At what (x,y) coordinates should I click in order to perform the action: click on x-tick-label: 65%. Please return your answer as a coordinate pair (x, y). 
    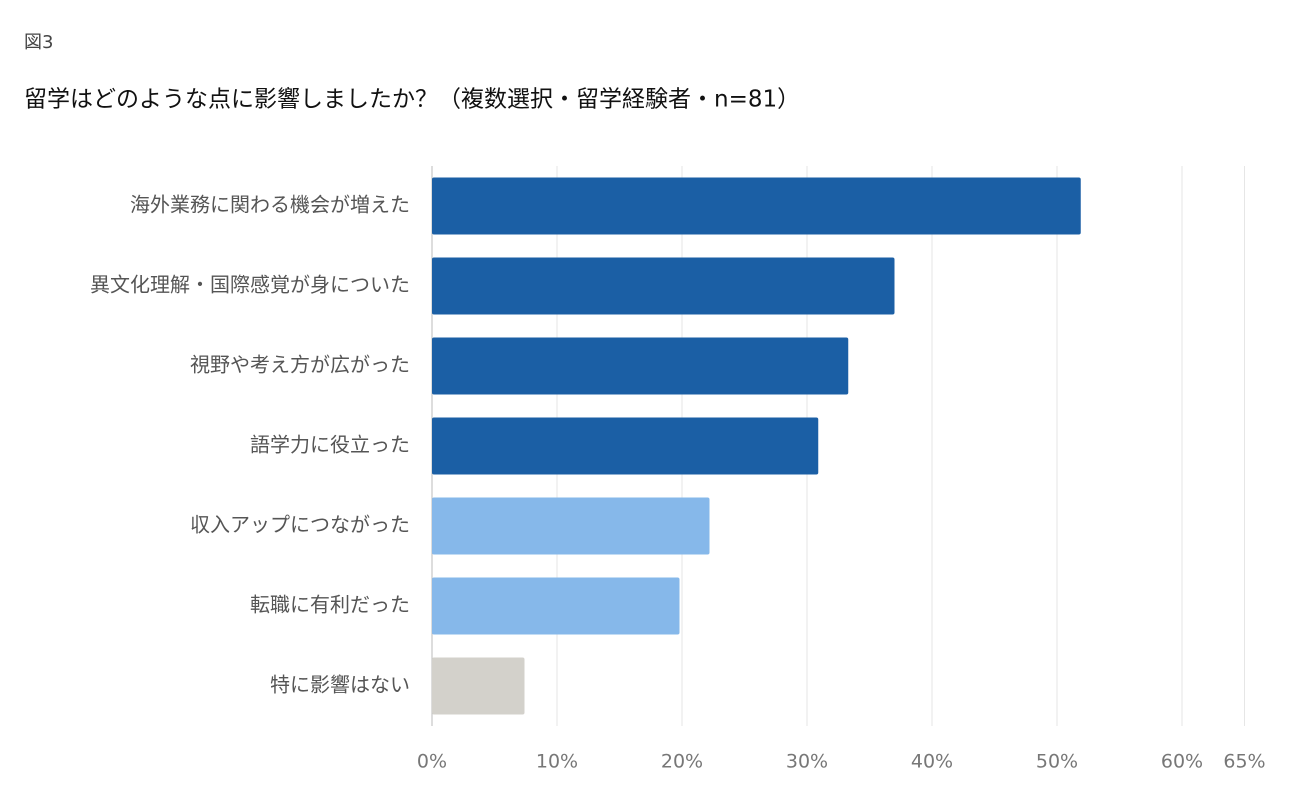
    Looking at the image, I should click on (1244, 762).